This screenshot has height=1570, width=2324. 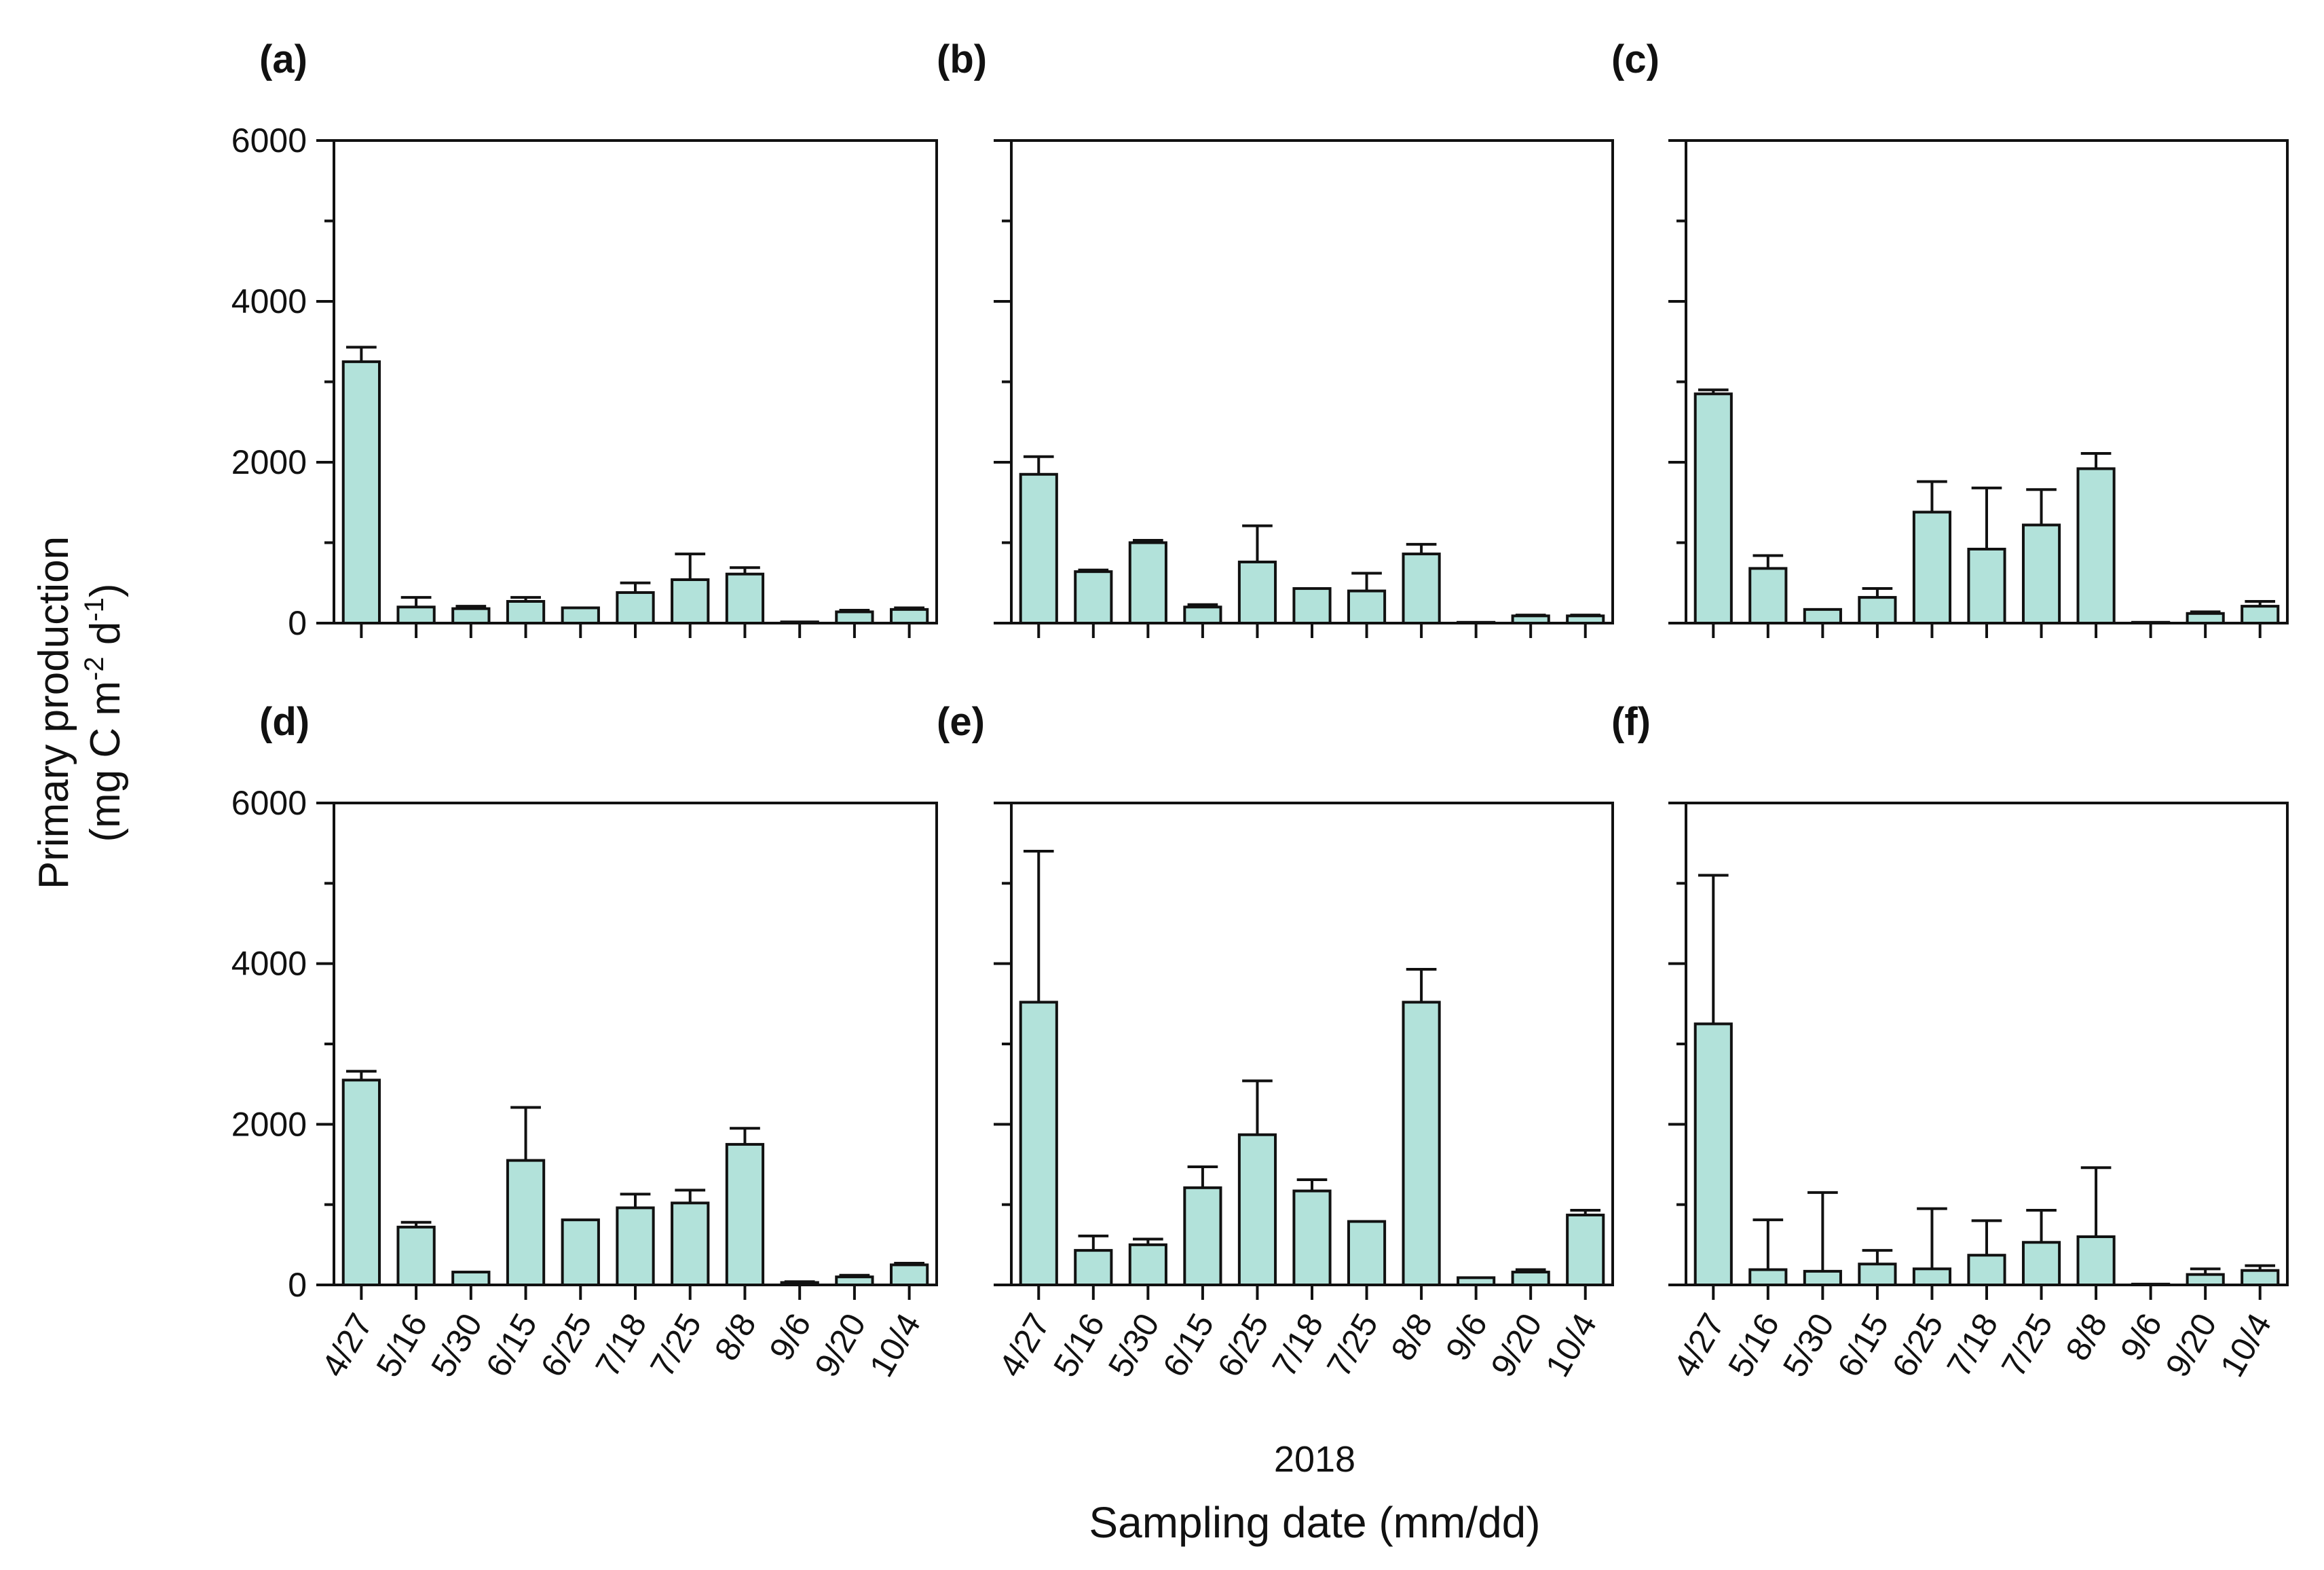 I want to click on y-axis-label: Primary production (mg C m-2 d-1), so click(x=80, y=713).